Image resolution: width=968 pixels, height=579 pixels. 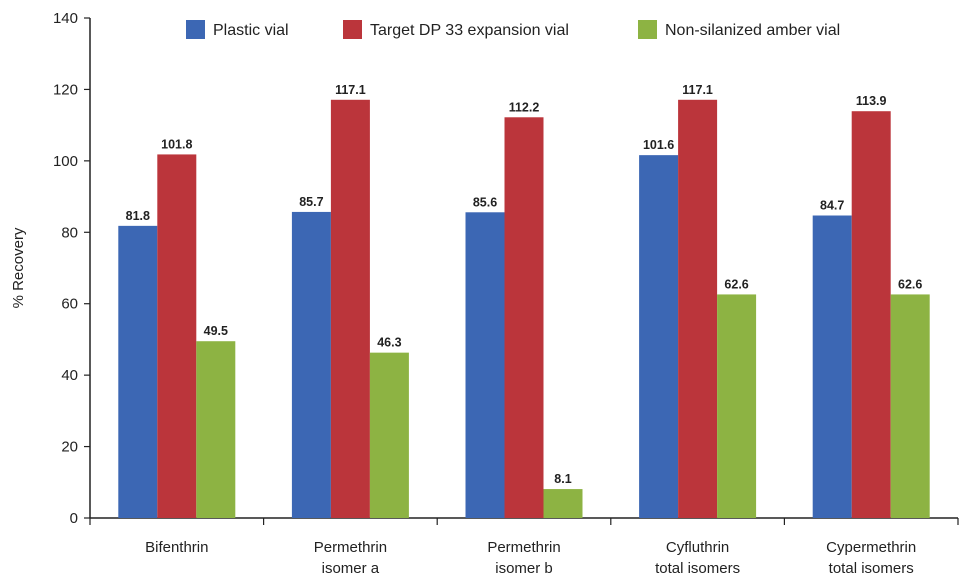 What do you see at coordinates (485, 202) in the screenshot?
I see `data-label: 85.6` at bounding box center [485, 202].